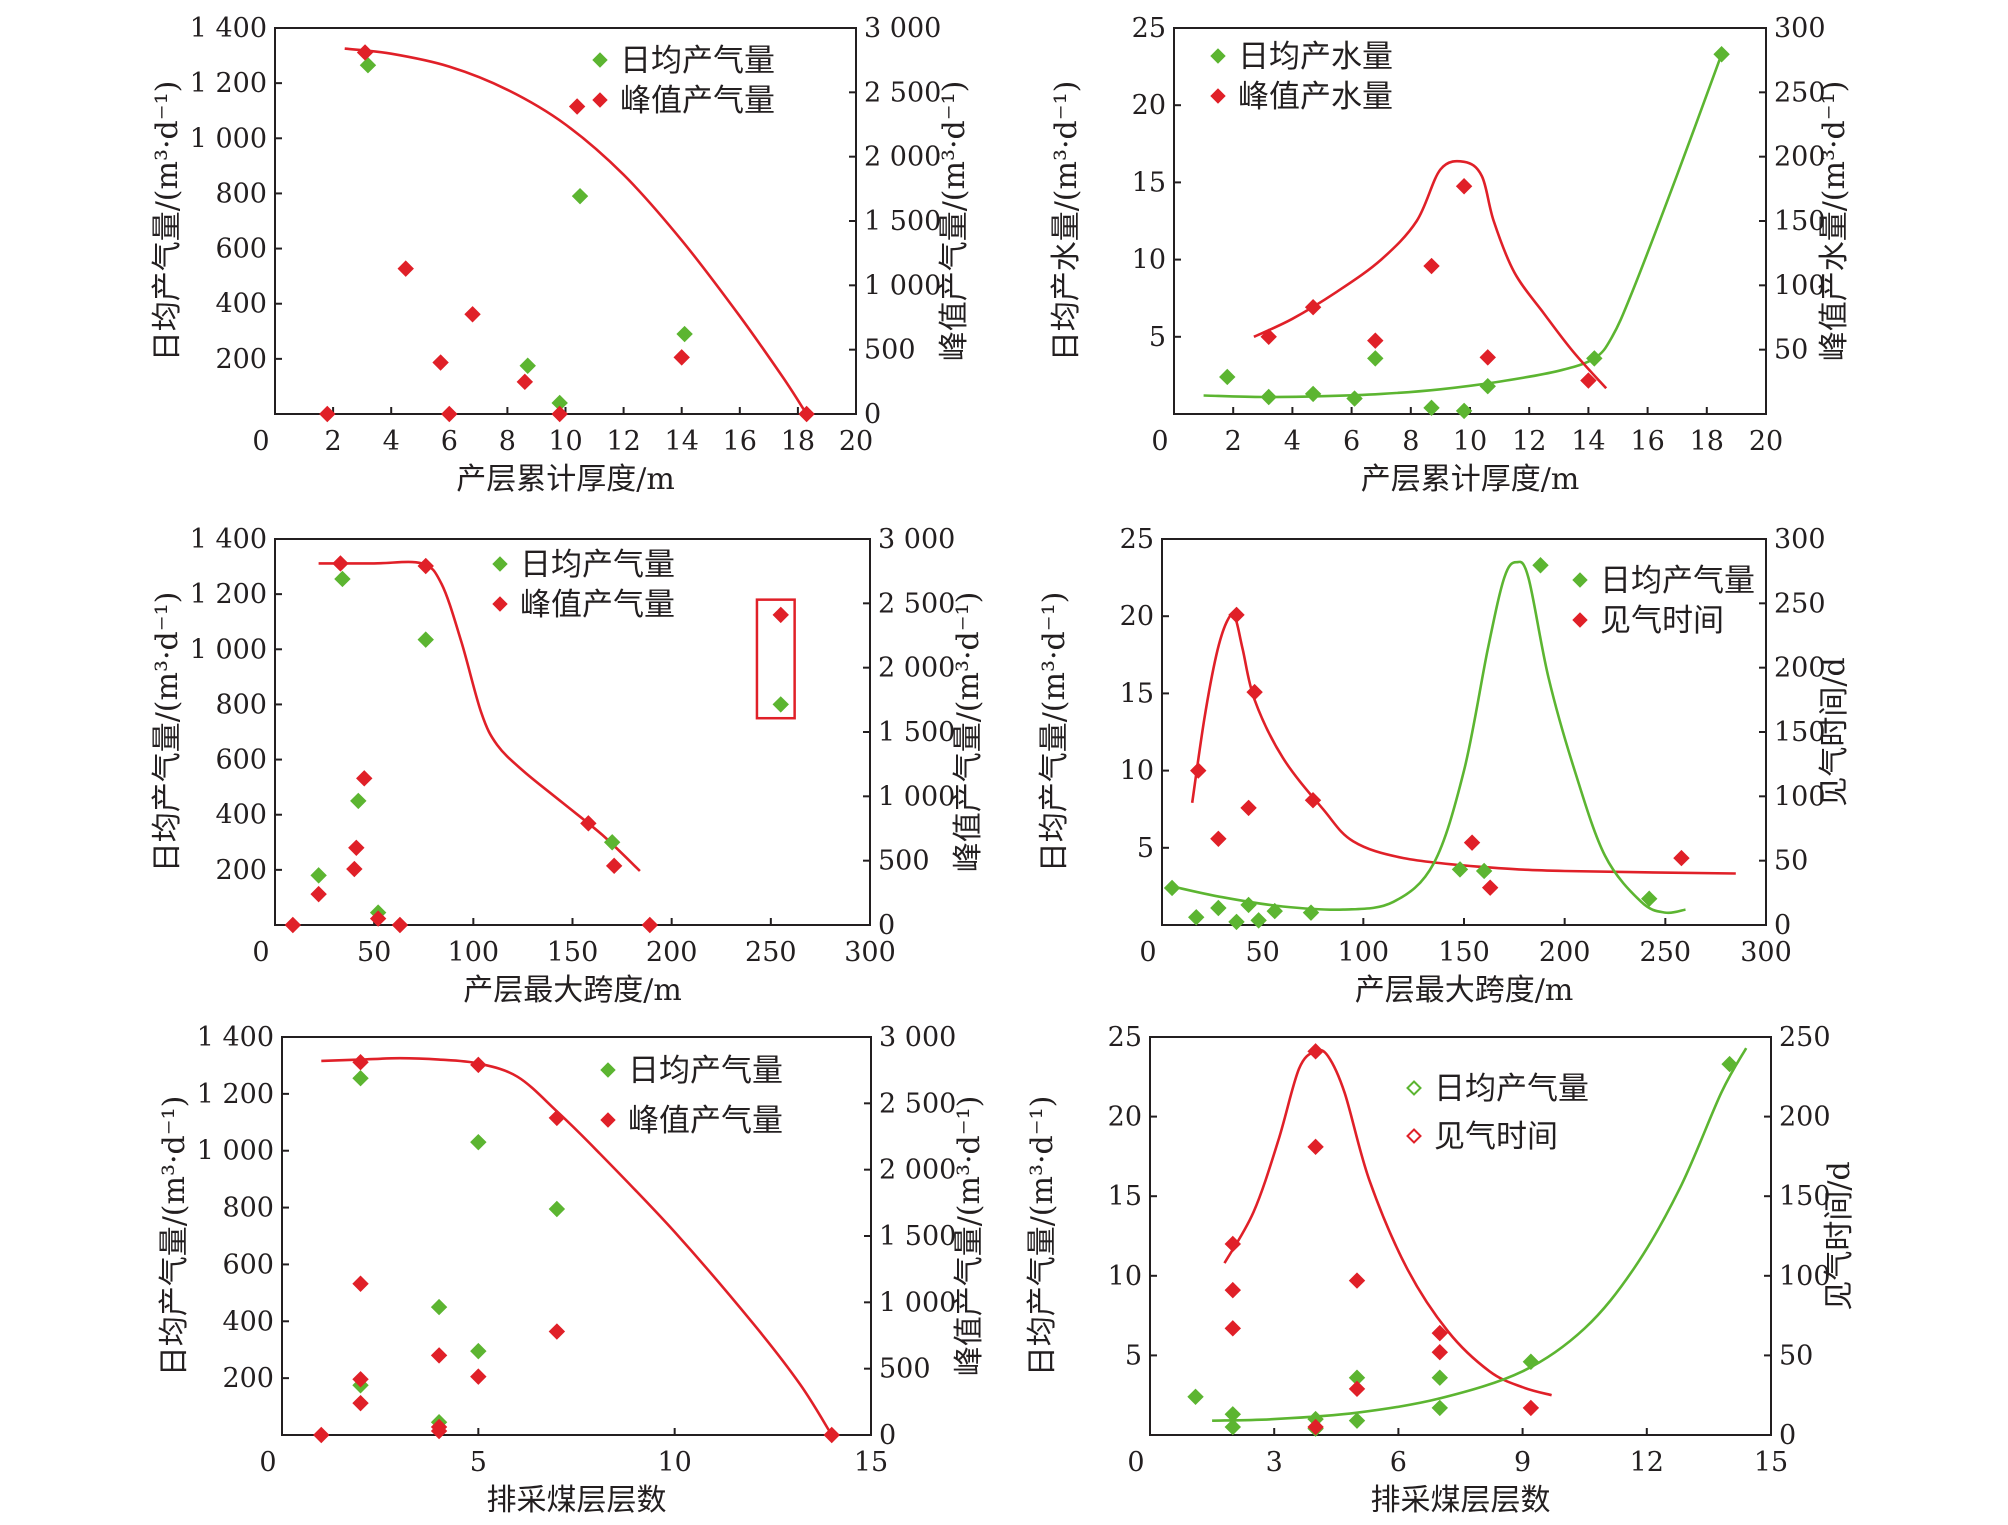 The height and width of the screenshot is (1525, 2008). What do you see at coordinates (1274, 1462) in the screenshot?
I see `x-tick-label: 3` at bounding box center [1274, 1462].